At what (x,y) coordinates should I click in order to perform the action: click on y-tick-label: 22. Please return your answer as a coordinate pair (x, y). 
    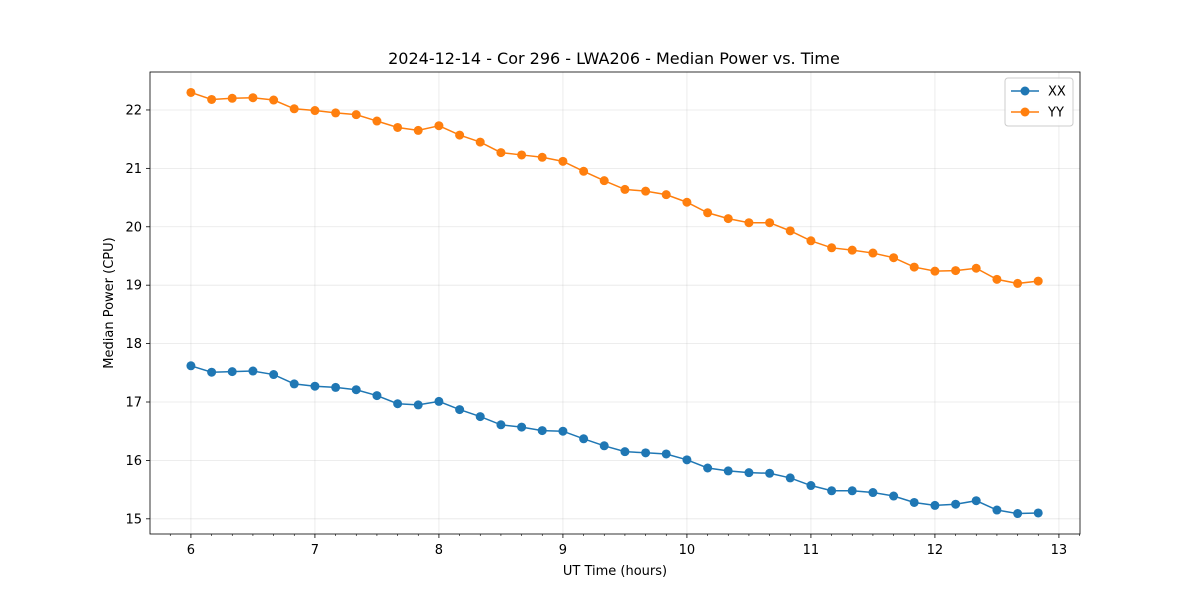
    Looking at the image, I should click on (133, 110).